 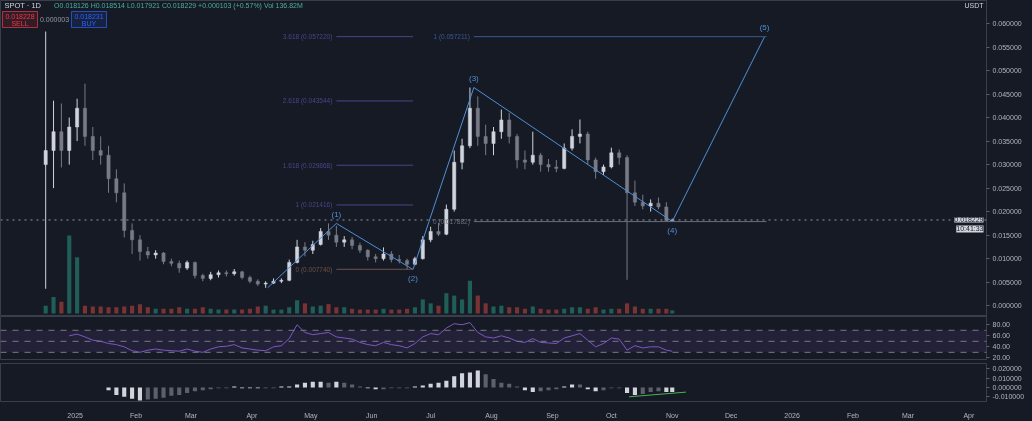 I want to click on annotation: (2), so click(x=413, y=278).